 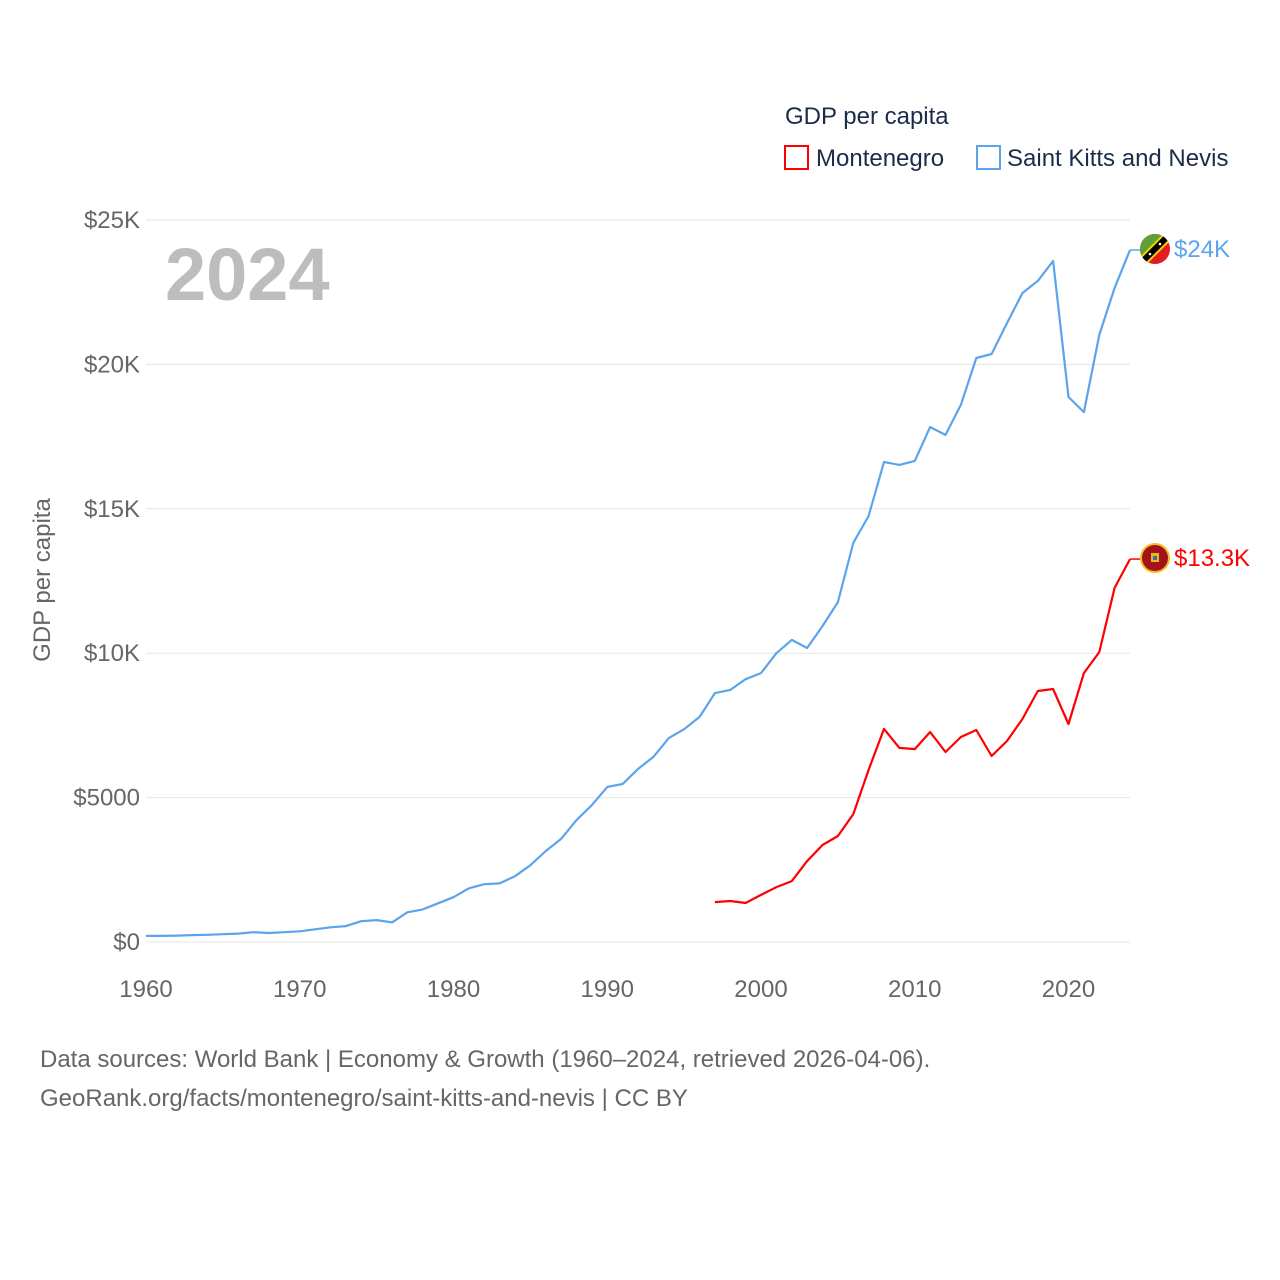 What do you see at coordinates (1212, 558) in the screenshot?
I see `end-label-montenegro: $13.3K` at bounding box center [1212, 558].